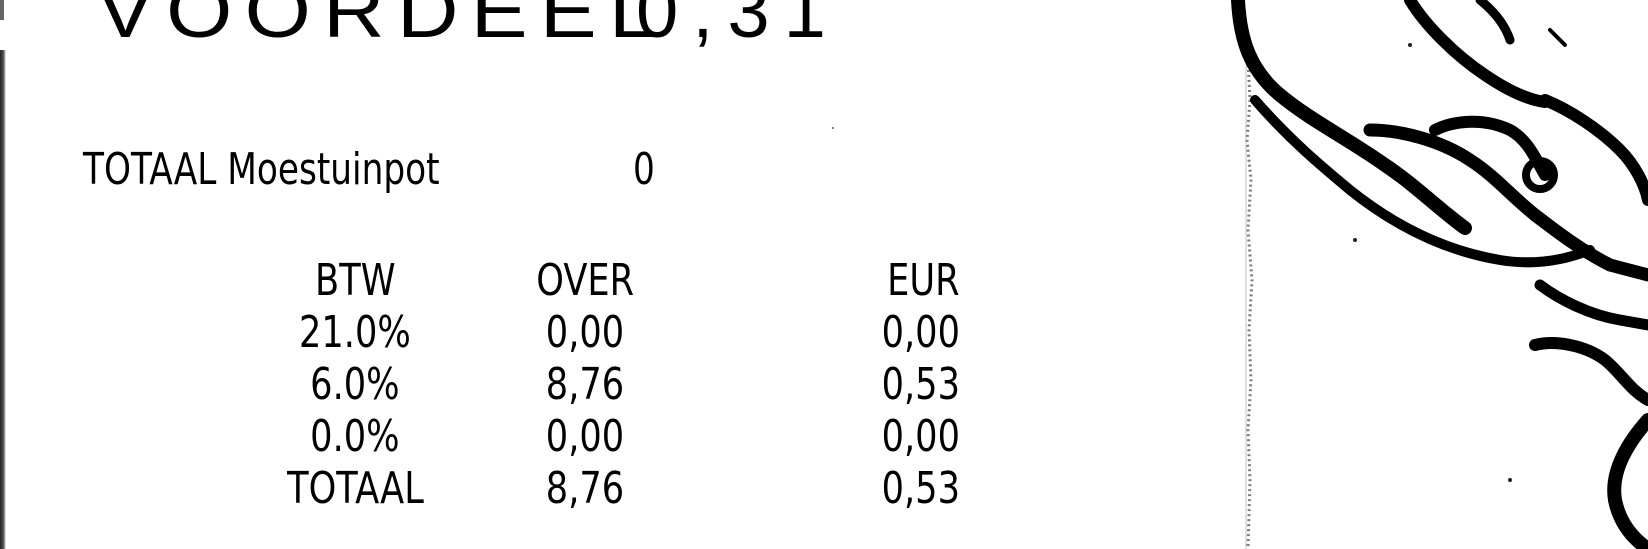  What do you see at coordinates (261, 169) in the screenshot?
I see `totaal-moestuinpot-label: TOTAAL Moestuinpot` at bounding box center [261, 169].